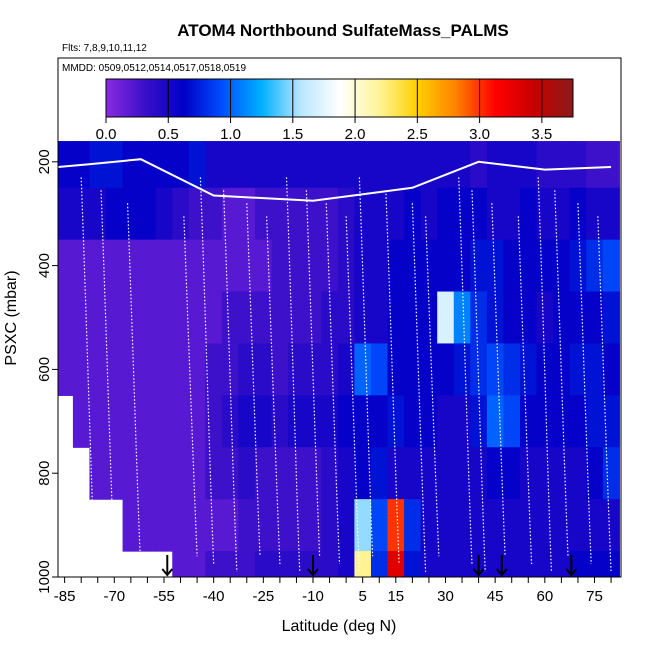  I want to click on x-tick-label: 45, so click(495, 596).